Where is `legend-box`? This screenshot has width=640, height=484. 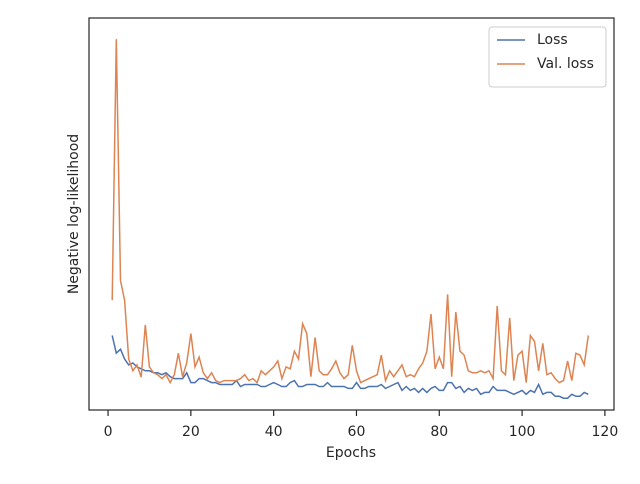
legend-box is located at coordinates (547, 57).